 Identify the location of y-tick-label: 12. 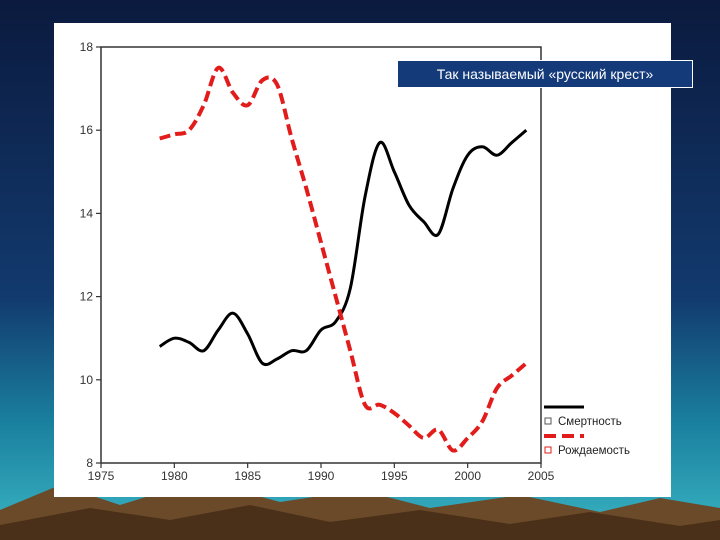
(87, 297).